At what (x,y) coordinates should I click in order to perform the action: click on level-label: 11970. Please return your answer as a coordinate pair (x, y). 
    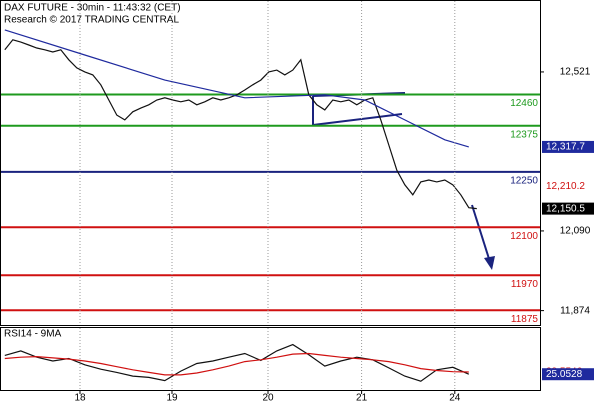
    Looking at the image, I should click on (525, 284).